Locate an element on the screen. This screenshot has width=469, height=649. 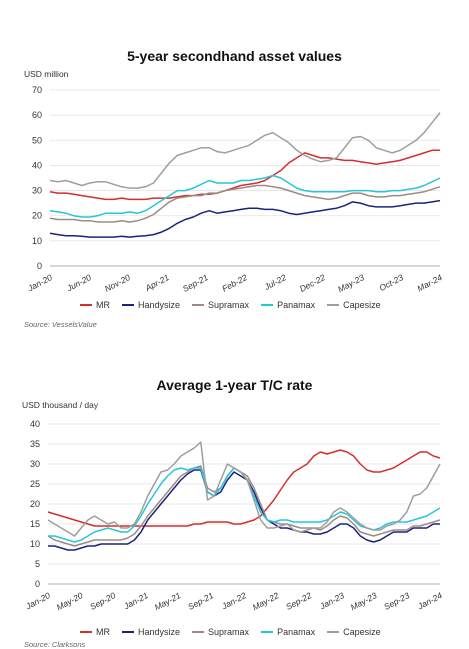
chart2-series-panamax is located at coordinates (244, 505).